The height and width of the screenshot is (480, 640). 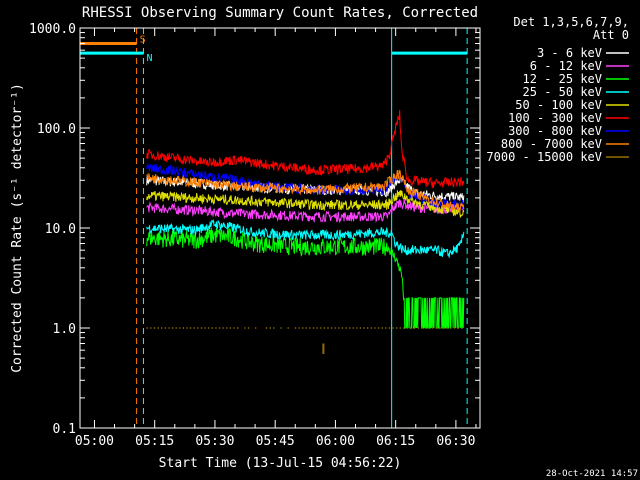 What do you see at coordinates (305, 238) in the screenshot?
I see `series-25-50-kev` at bounding box center [305, 238].